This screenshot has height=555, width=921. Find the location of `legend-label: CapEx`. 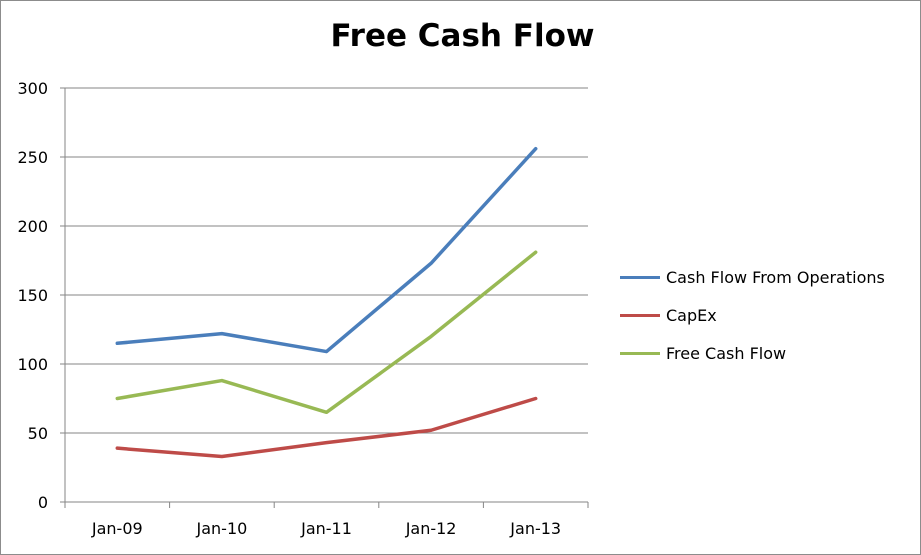

legend-label: CapEx is located at coordinates (691, 315).